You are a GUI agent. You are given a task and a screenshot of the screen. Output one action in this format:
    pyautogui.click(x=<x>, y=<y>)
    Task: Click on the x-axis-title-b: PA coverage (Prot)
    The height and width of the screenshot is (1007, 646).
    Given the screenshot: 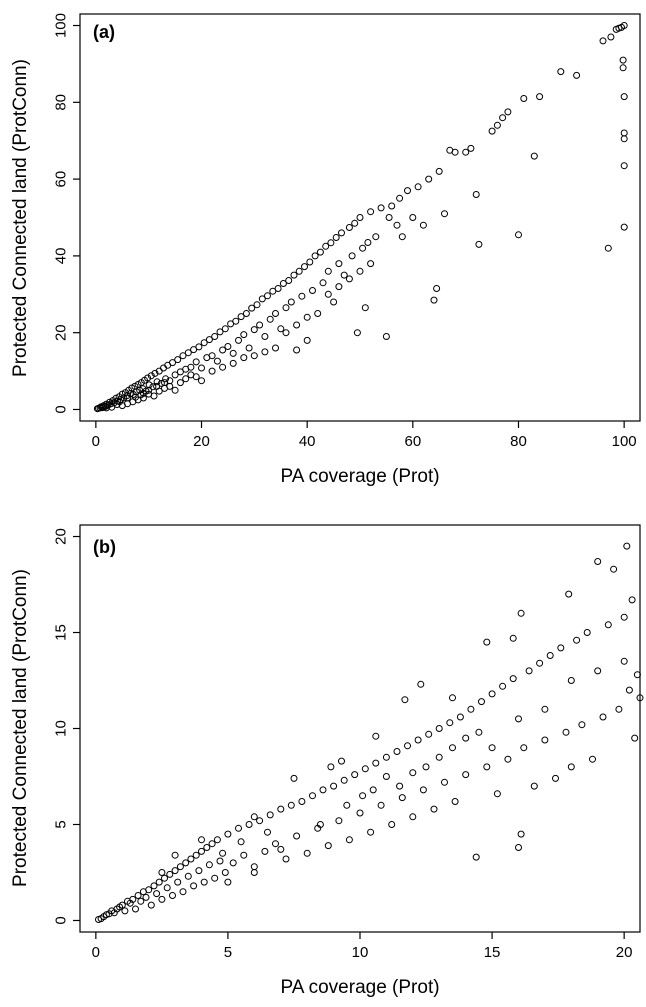 What is the action you would take?
    pyautogui.click(x=359, y=987)
    